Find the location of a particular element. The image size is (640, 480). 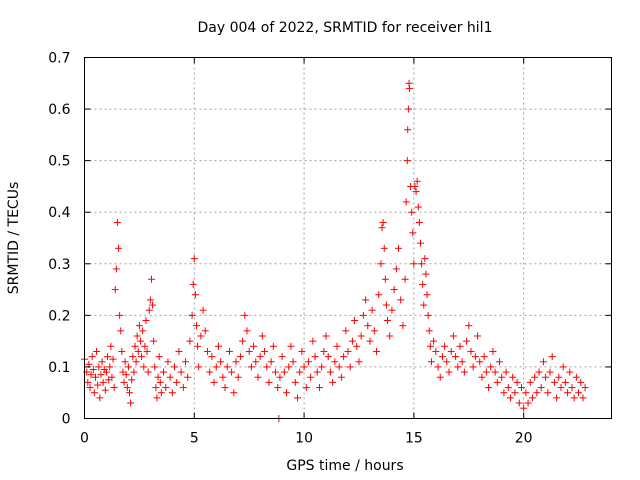

x-axis-label: GPS time / hours is located at coordinates (344, 466).